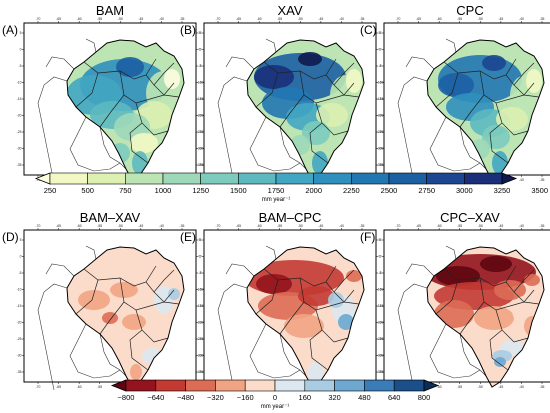 The width and height of the screenshot is (550, 413). I want to click on colorbar-tick-label: −640, so click(155, 397).